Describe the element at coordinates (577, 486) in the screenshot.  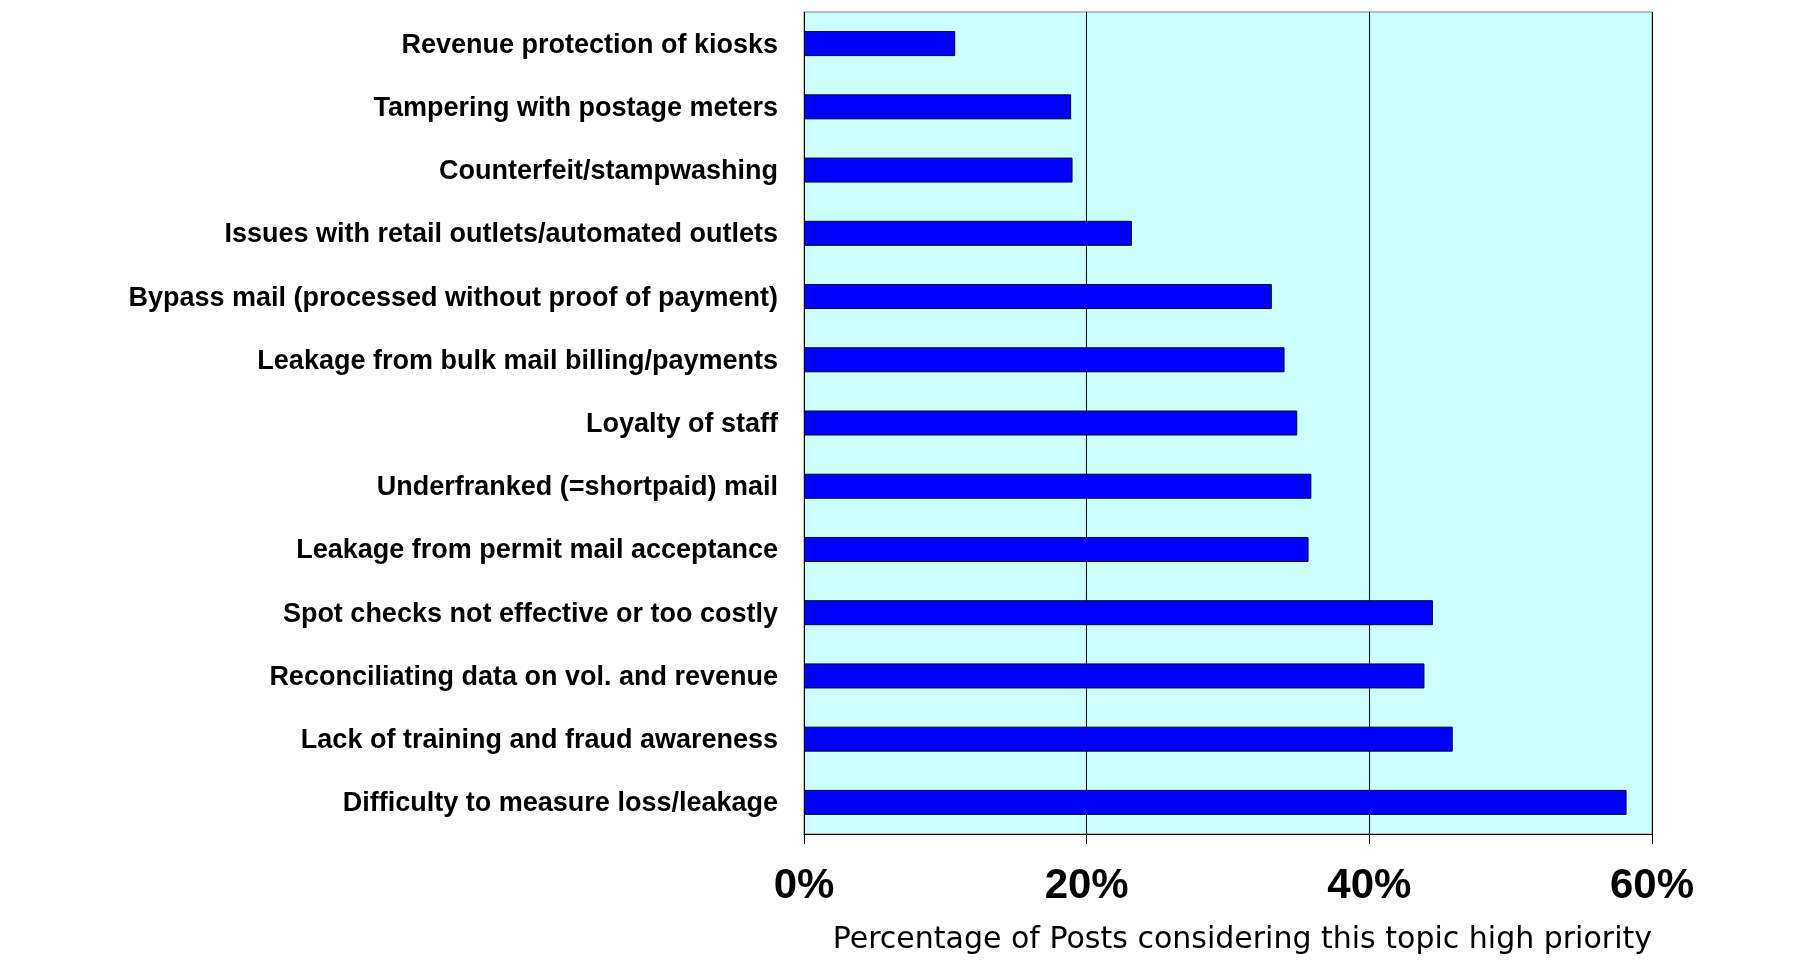
I see `y-tick-label: Underfranked (=shortpaid) mail` at that location.